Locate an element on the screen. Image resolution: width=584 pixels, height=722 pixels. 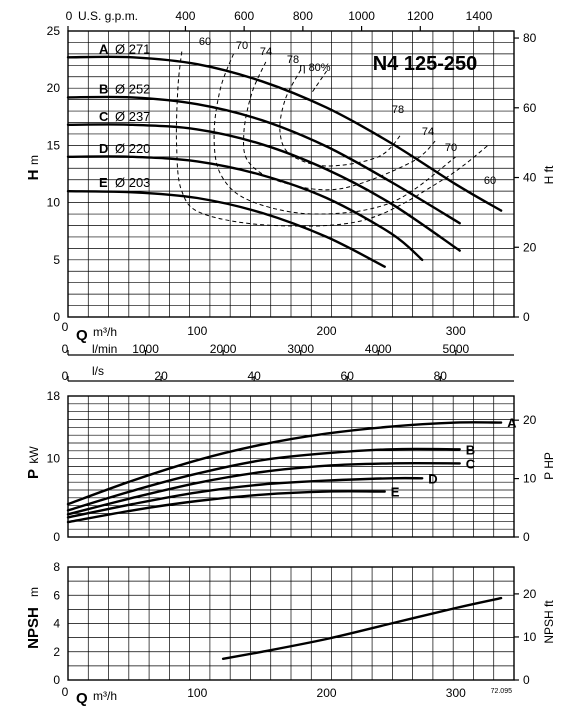
power-curve-A is located at coordinates (284, 463).